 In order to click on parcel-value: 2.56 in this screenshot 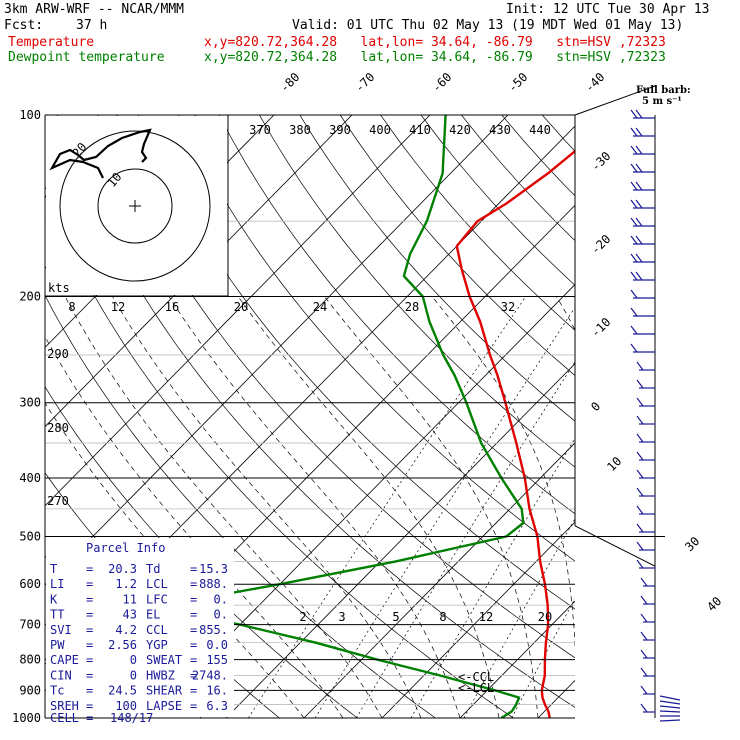, I will do `click(122, 645)`.